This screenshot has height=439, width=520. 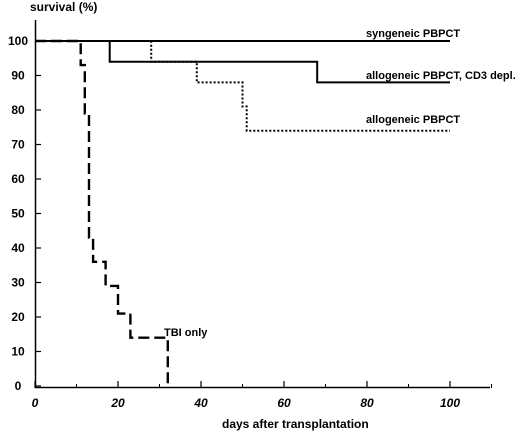 I want to click on y-tick-label: 10, so click(x=18, y=352).